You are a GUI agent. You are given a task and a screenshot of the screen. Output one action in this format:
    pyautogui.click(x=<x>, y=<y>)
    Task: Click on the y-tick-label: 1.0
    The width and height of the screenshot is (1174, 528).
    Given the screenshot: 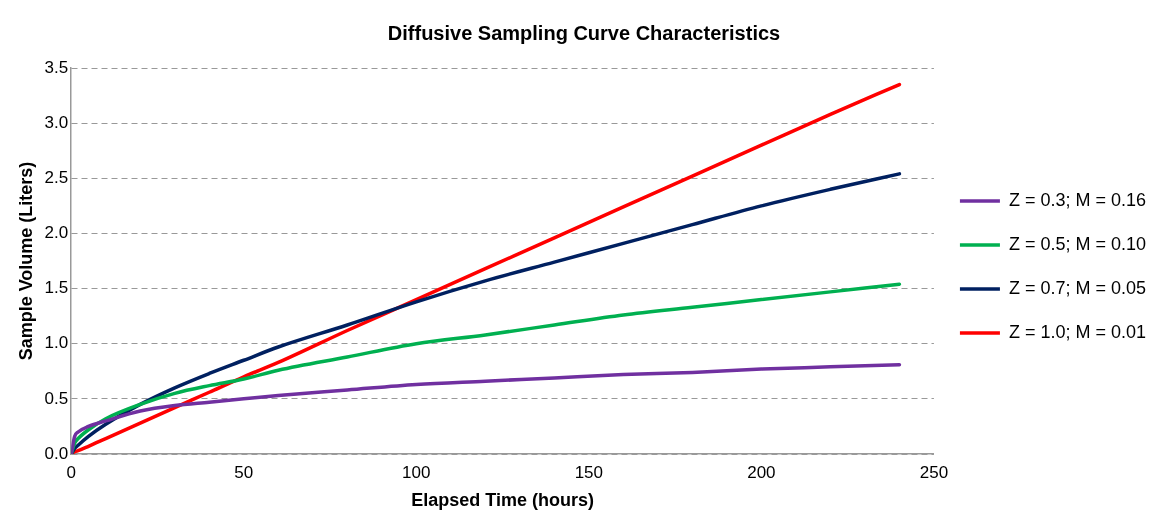 What is the action you would take?
    pyautogui.click(x=56, y=343)
    